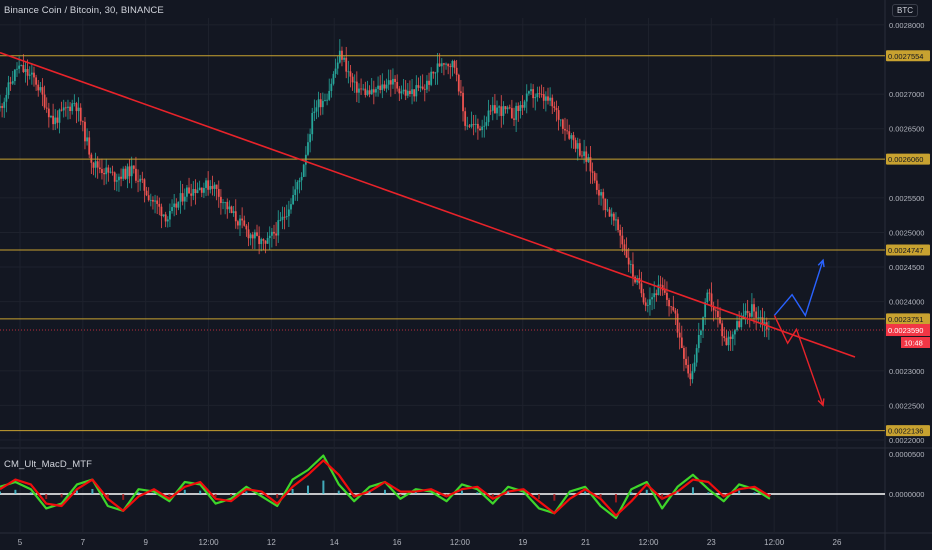 The image size is (932, 550). I want to click on projection-up-arrow, so click(798, 288).